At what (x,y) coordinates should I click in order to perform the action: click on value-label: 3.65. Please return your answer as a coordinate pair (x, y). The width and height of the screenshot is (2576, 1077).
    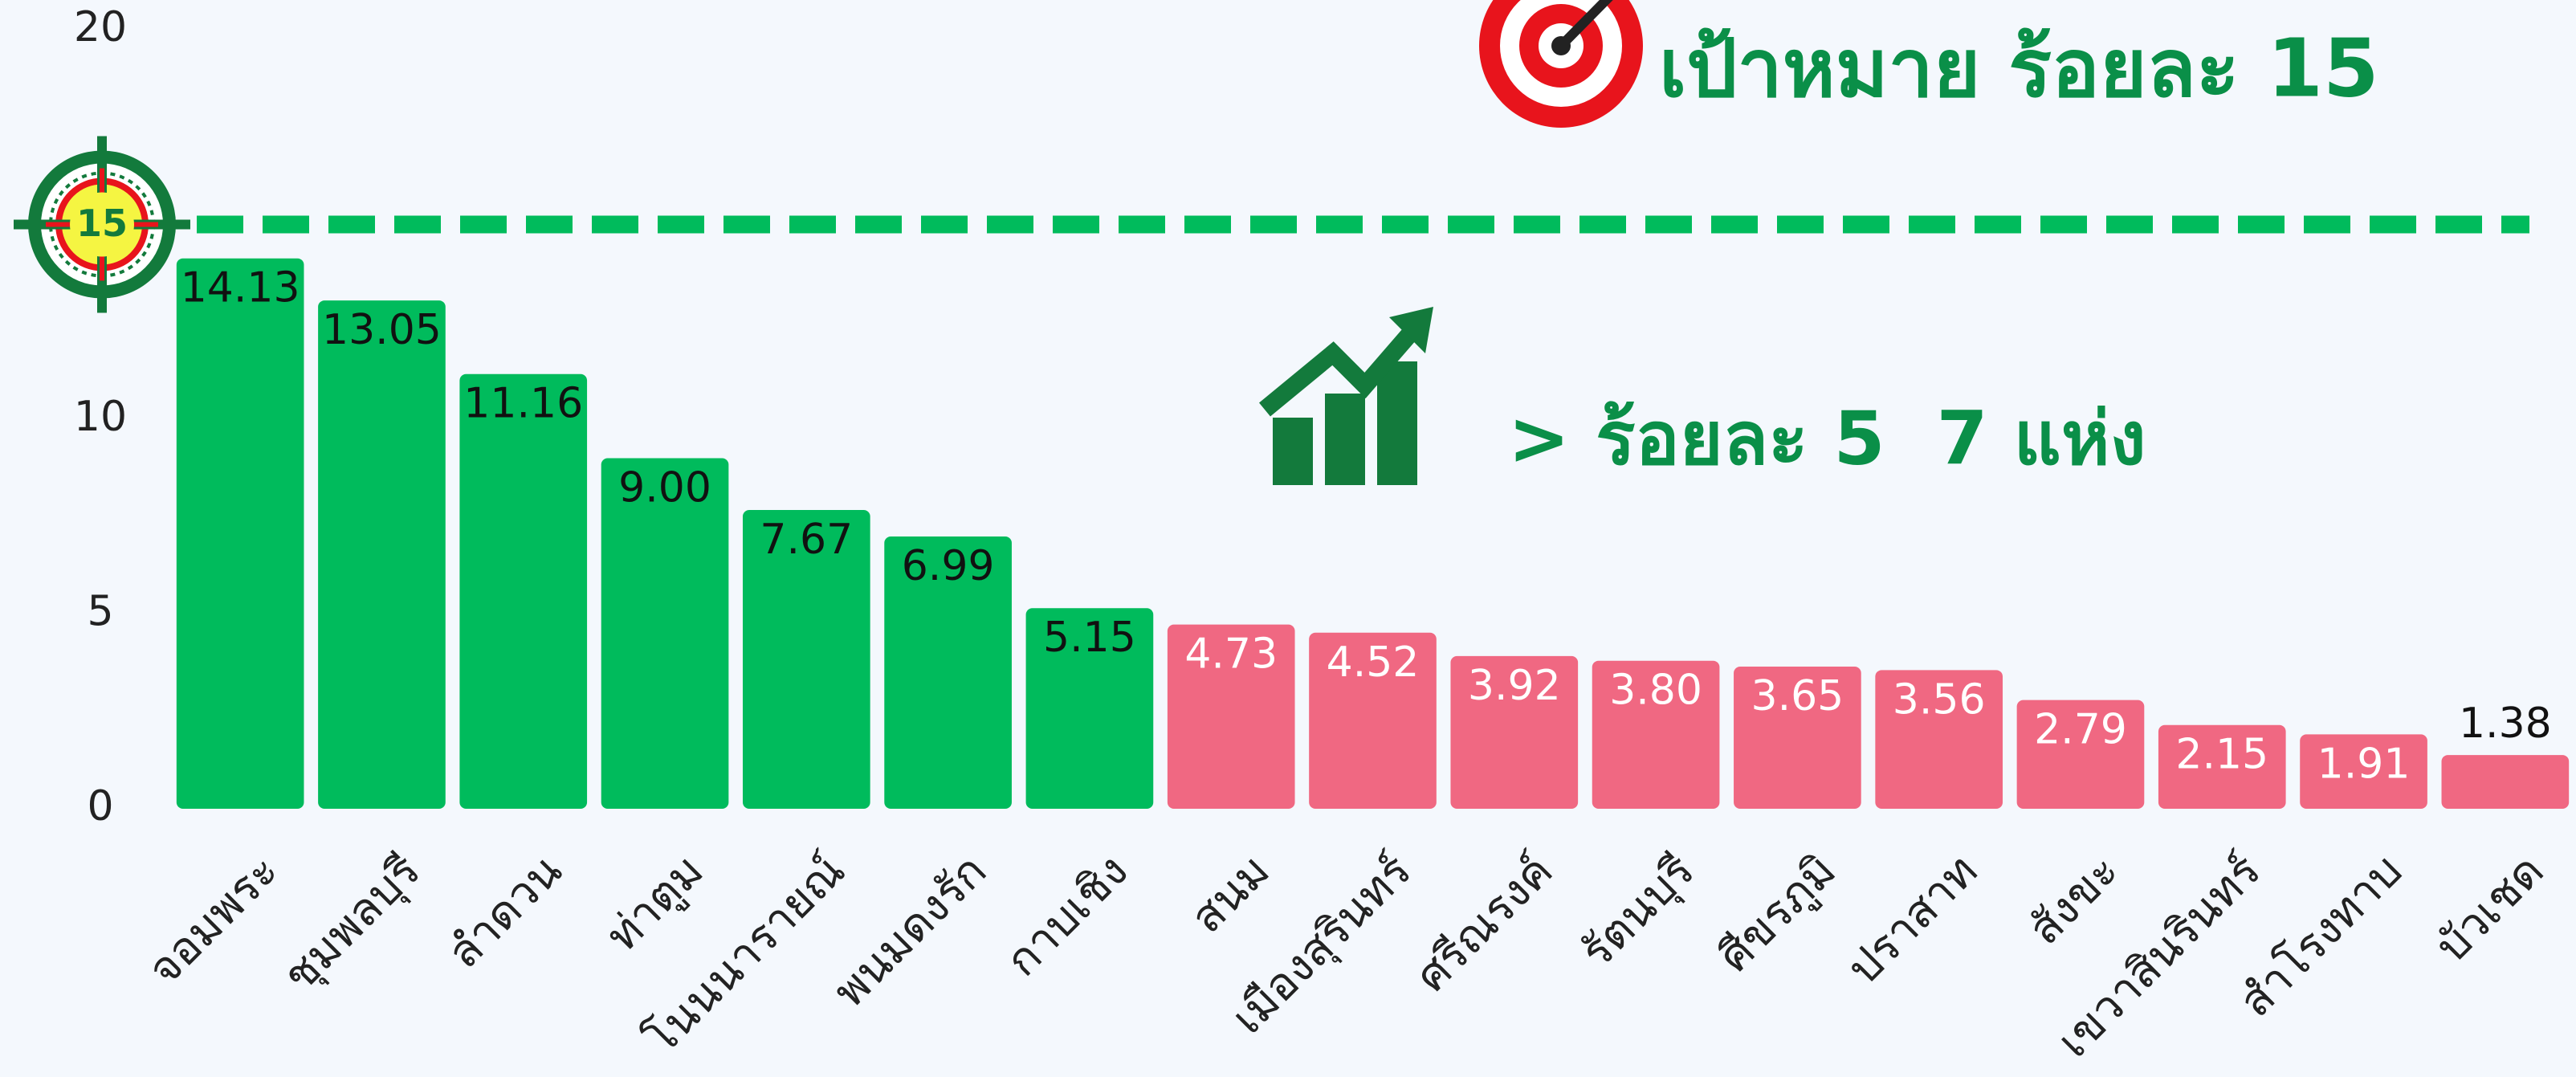
    Looking at the image, I should click on (1797, 696).